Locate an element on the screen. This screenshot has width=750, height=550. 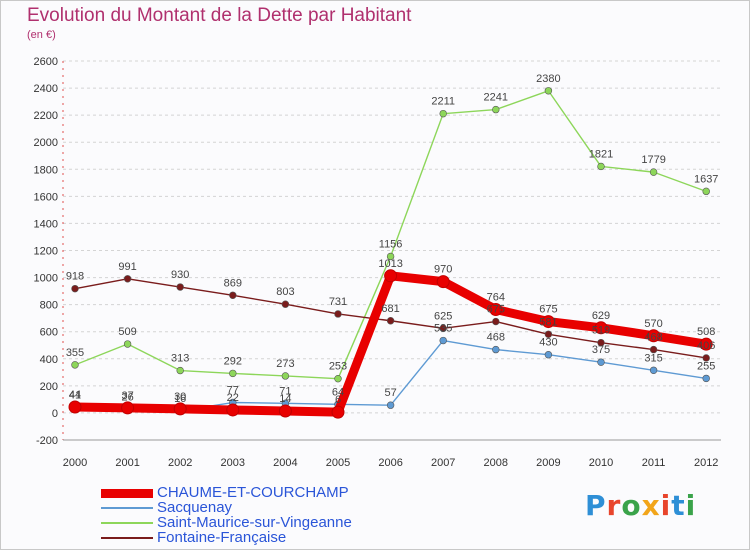
data-label: 26 is located at coordinates (127, 397).